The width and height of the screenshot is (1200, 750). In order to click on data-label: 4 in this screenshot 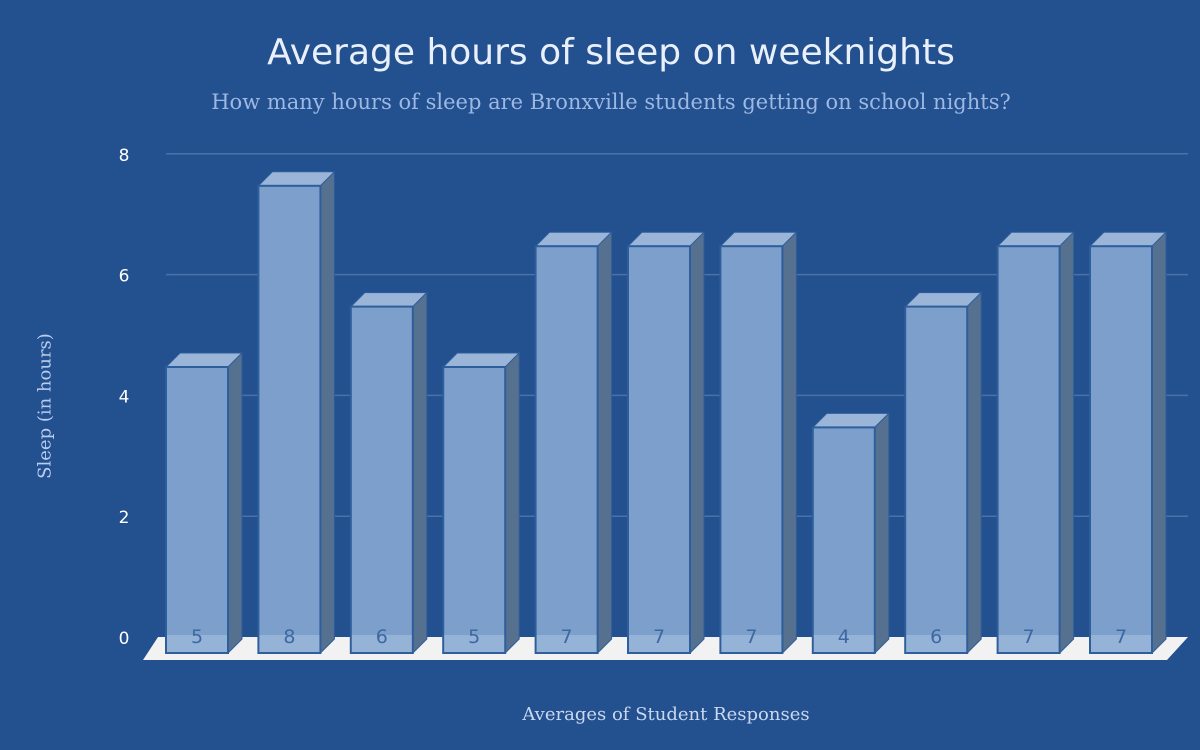, I will do `click(844, 637)`.